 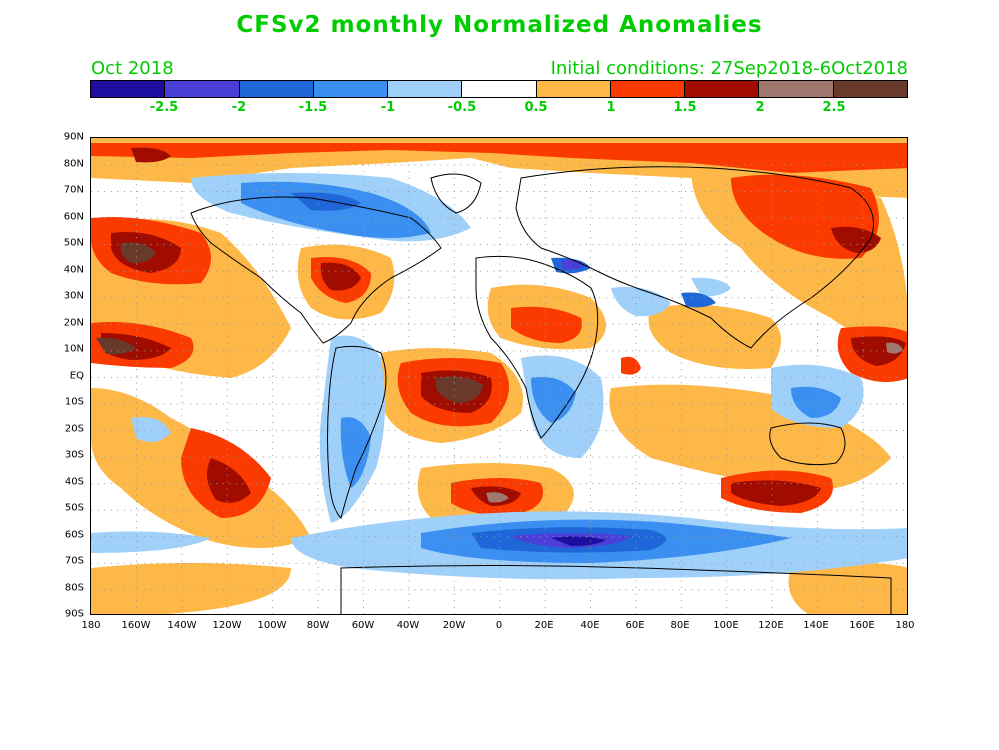 I want to click on colorbar-label: 0.5, so click(x=536, y=107).